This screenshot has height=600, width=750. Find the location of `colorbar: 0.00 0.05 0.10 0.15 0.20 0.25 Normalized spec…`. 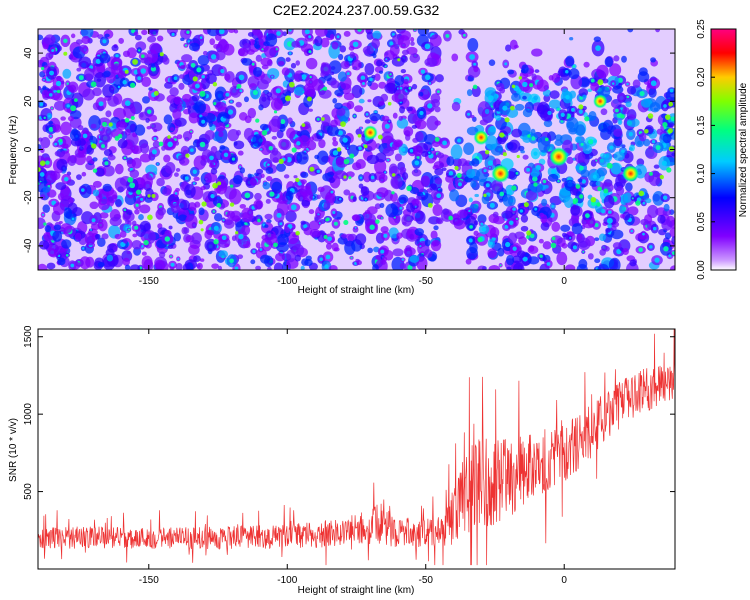

colorbar: 0.00 0.05 0.10 0.15 0.20 0.25 Normalized spec… is located at coordinates (722, 149).